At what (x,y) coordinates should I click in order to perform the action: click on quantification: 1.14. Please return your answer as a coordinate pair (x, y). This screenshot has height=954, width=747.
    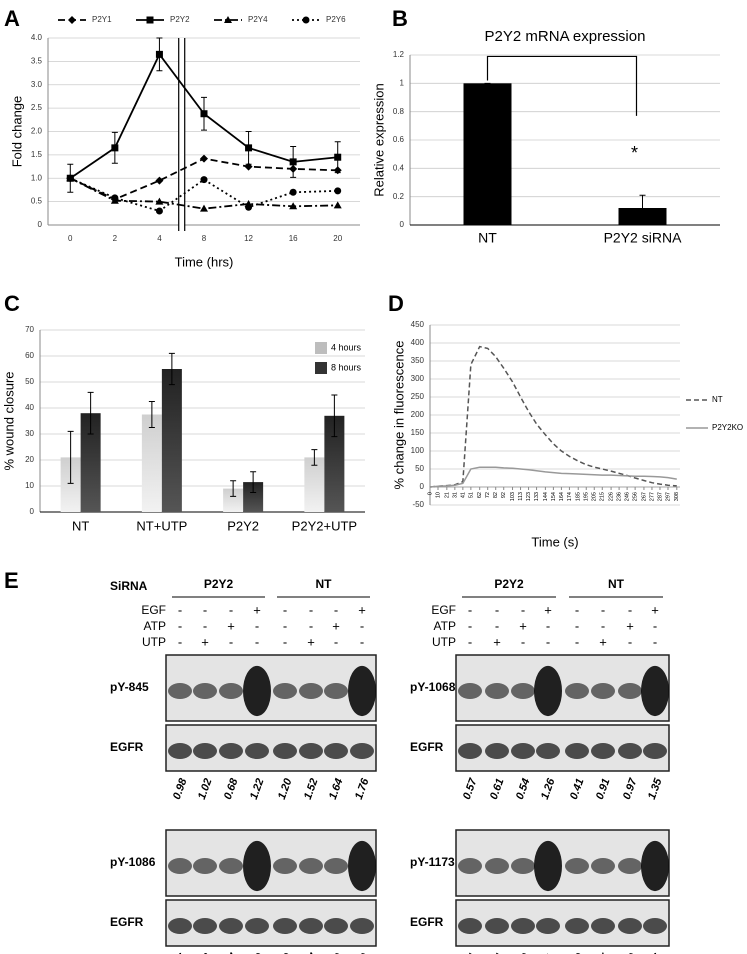
    Looking at the image, I should click on (470, 953).